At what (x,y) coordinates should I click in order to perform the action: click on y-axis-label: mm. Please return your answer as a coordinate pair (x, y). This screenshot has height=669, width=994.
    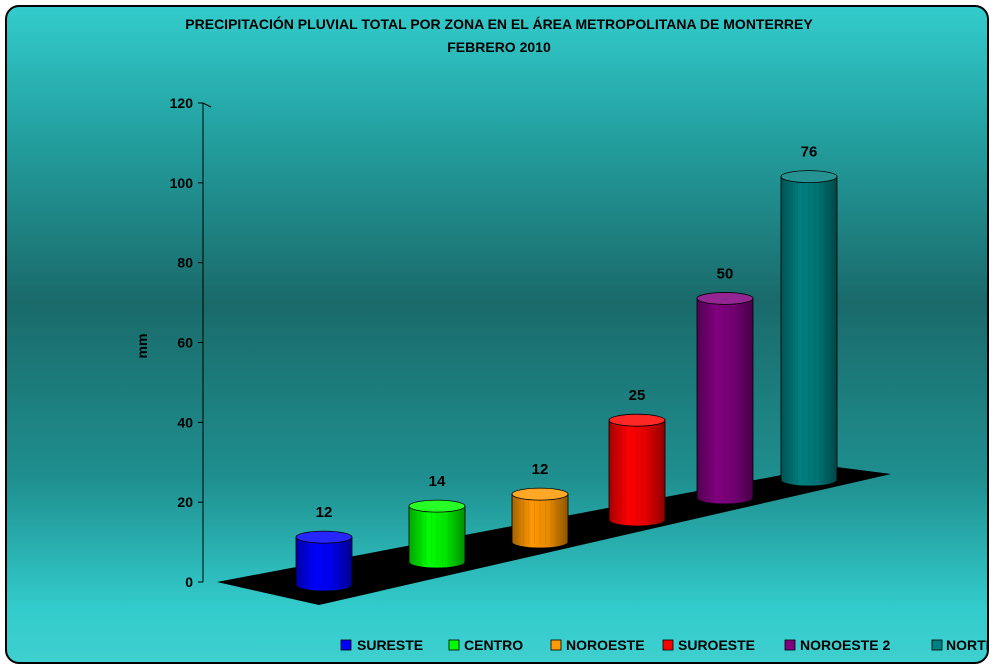
    Looking at the image, I should click on (142, 346).